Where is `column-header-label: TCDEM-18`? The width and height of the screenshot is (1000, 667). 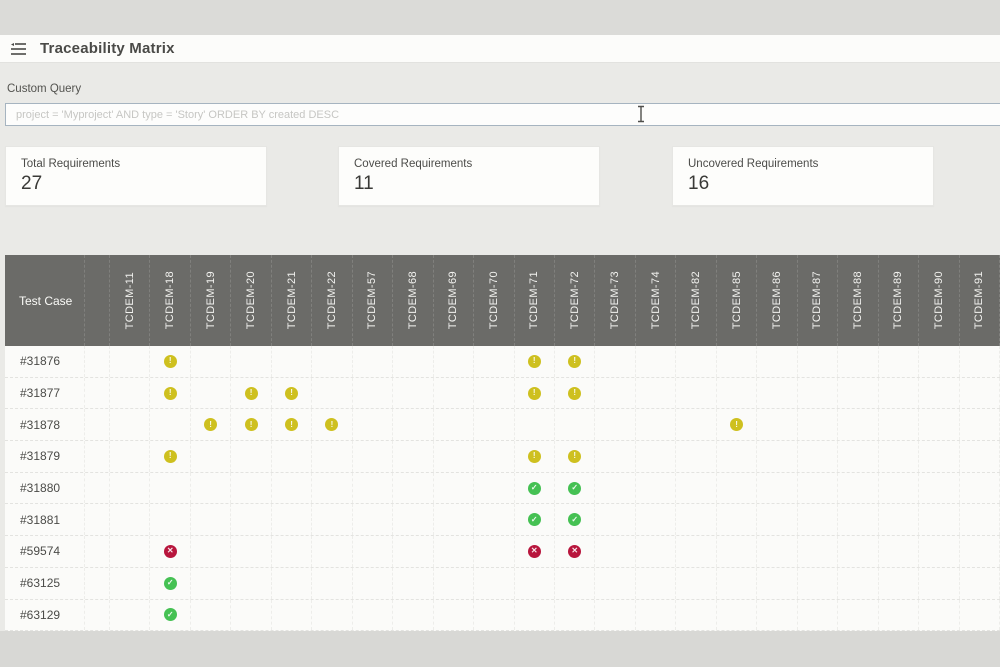
column-header-label: TCDEM-18 is located at coordinates (170, 300).